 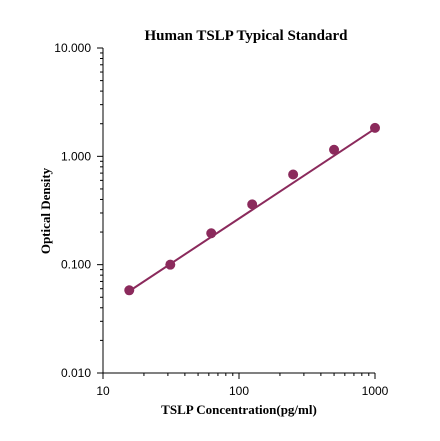 What do you see at coordinates (72, 48) in the screenshot?
I see `y-tick-label: 10.000` at bounding box center [72, 48].